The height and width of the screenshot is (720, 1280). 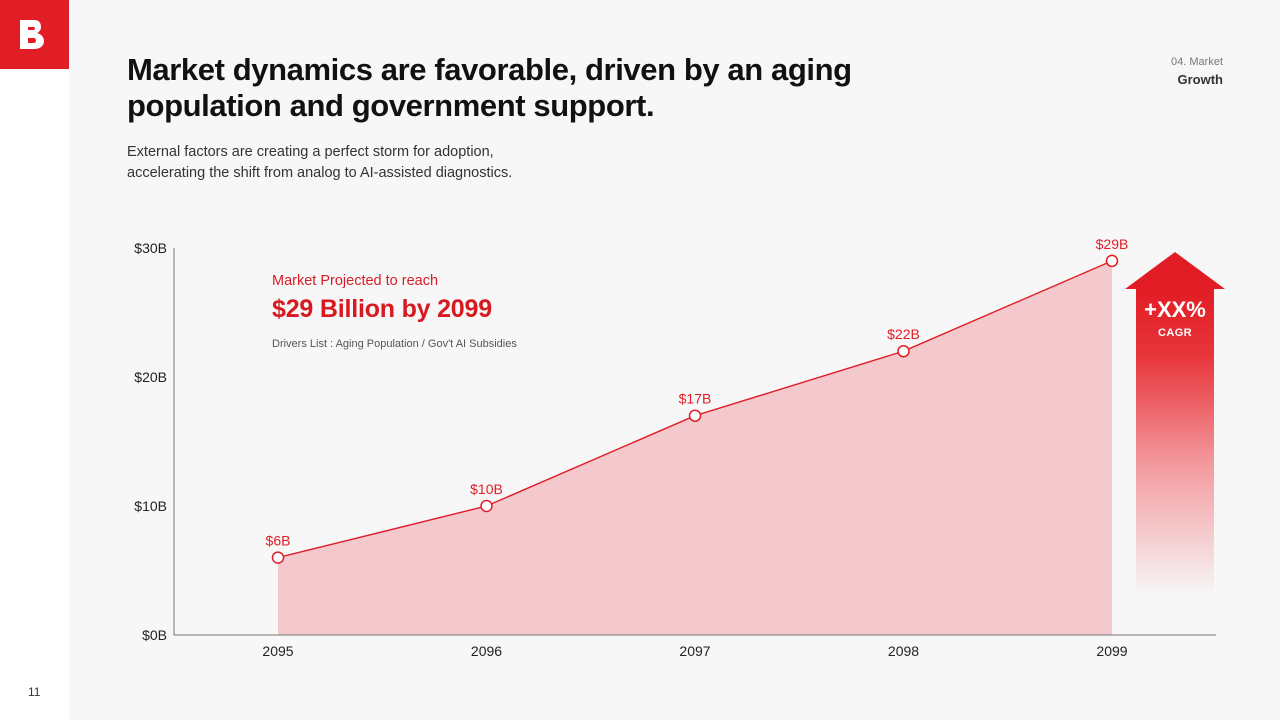 I want to click on callout-kicker: Market Projected to reach, so click(x=355, y=281).